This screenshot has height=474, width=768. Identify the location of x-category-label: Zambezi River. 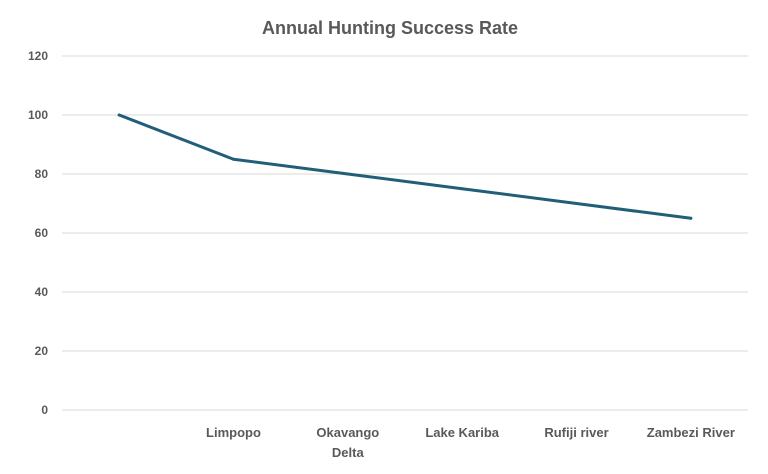
(691, 432).